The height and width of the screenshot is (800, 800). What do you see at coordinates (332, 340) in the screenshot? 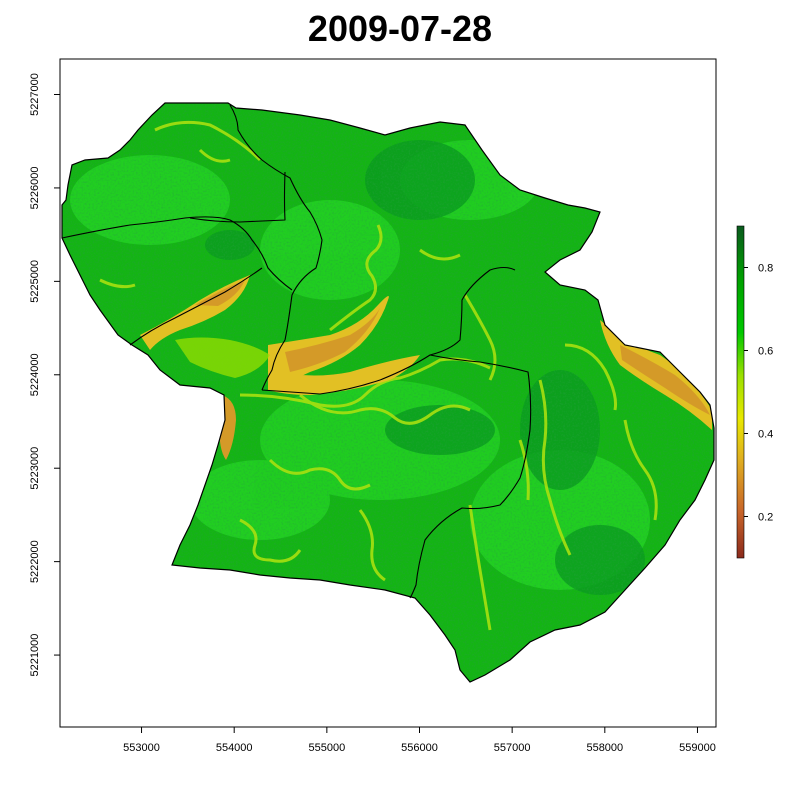
I see `ridge-central-core` at bounding box center [332, 340].